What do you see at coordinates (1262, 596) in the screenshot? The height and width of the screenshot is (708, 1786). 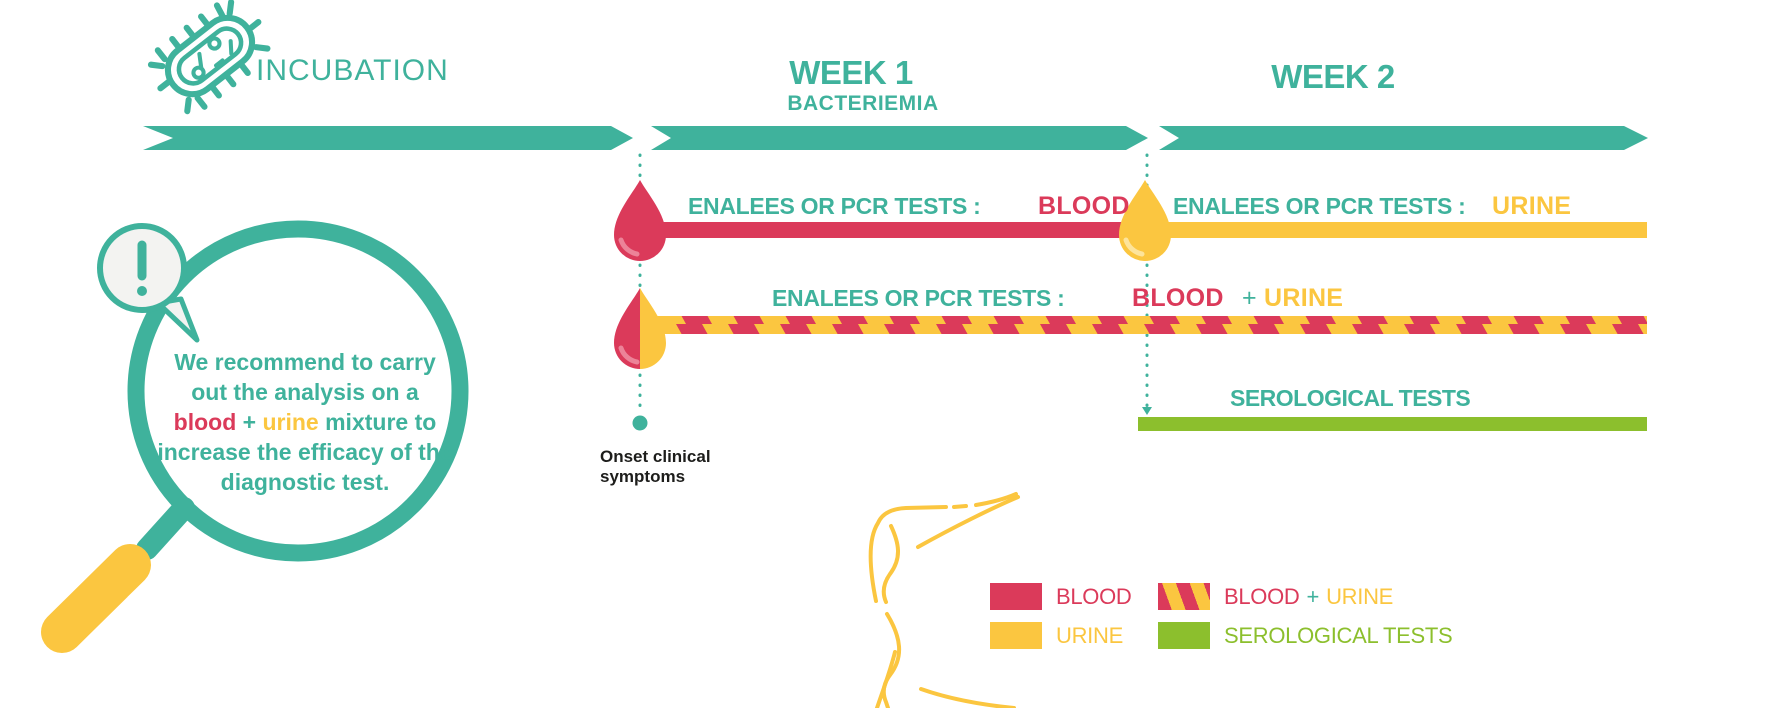 I see `legend-bu-blood: BLOOD` at bounding box center [1262, 596].